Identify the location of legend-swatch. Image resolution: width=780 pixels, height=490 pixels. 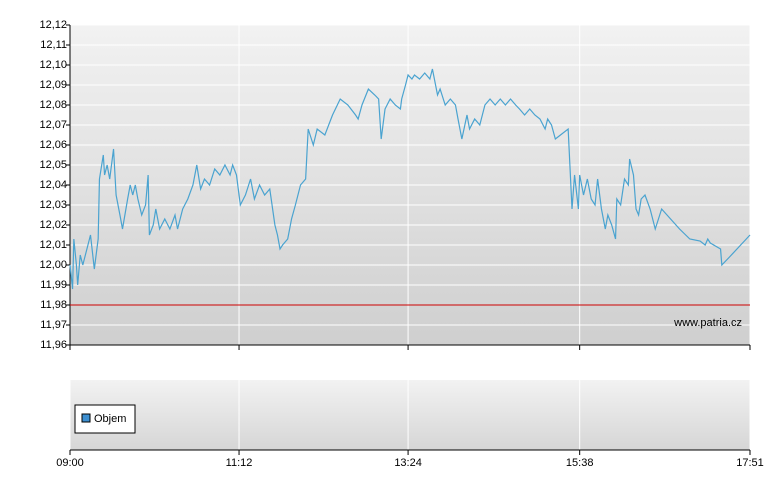
(86, 418).